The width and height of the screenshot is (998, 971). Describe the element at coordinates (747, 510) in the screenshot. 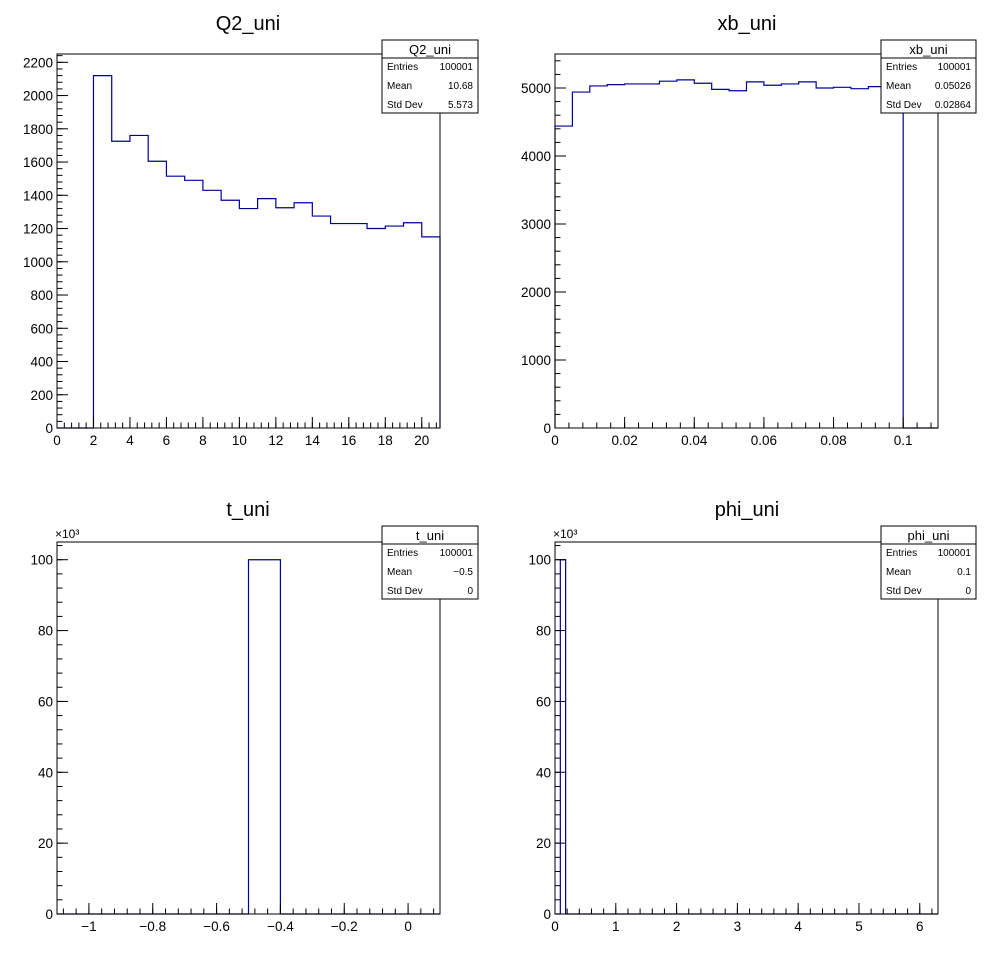

I see `histogram-title: phi_uni` at that location.